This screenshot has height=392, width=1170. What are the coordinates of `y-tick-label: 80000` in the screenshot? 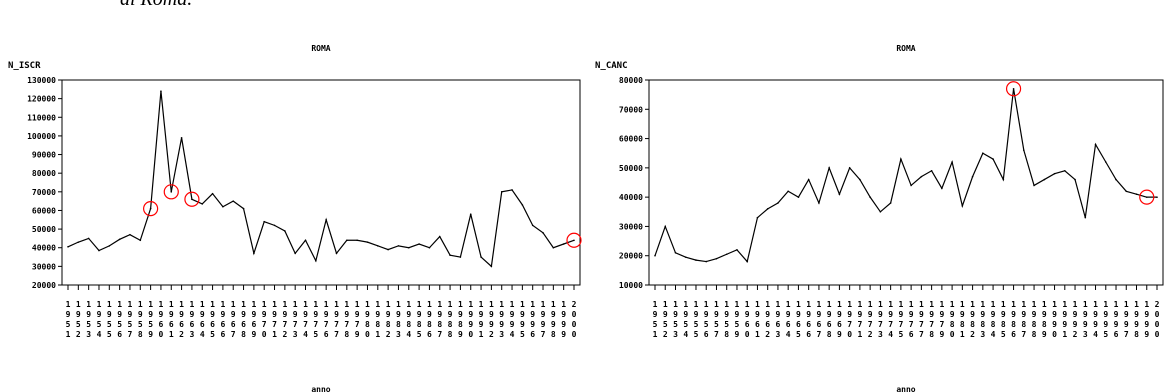 It's located at (44, 173).